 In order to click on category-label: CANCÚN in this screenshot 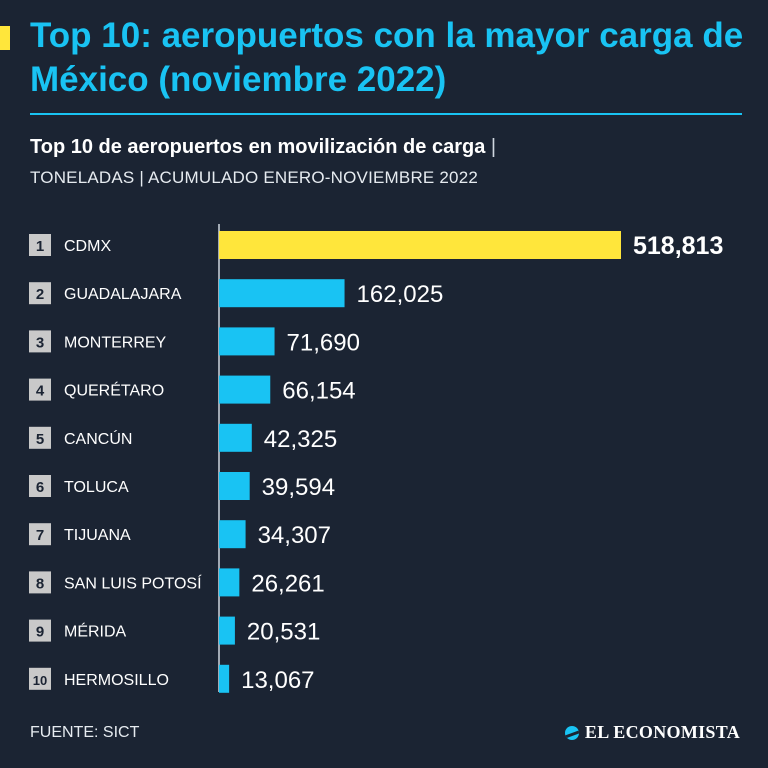, I will do `click(98, 438)`.